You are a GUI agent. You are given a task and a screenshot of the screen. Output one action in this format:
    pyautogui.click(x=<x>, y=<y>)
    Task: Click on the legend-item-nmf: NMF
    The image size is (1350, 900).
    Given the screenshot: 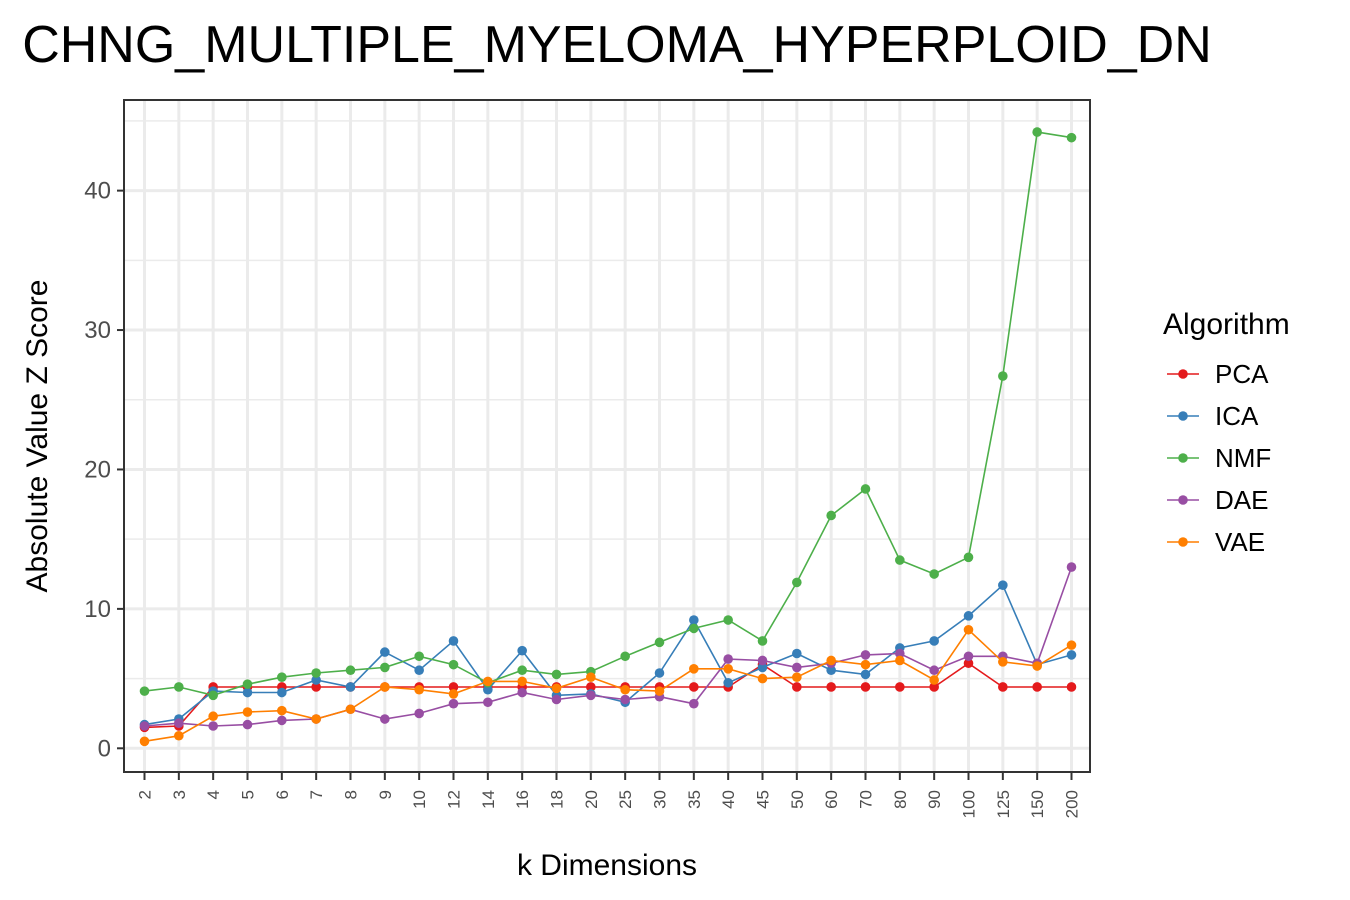 What is the action you would take?
    pyautogui.click(x=1219, y=458)
    